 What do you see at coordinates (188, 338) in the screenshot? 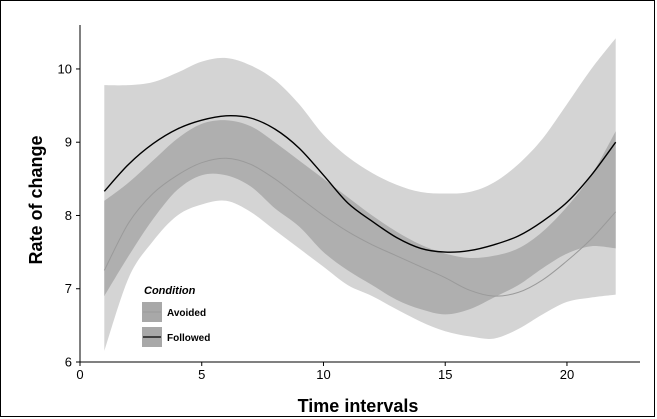
I see `legend-label-followed: Followed` at bounding box center [188, 338].